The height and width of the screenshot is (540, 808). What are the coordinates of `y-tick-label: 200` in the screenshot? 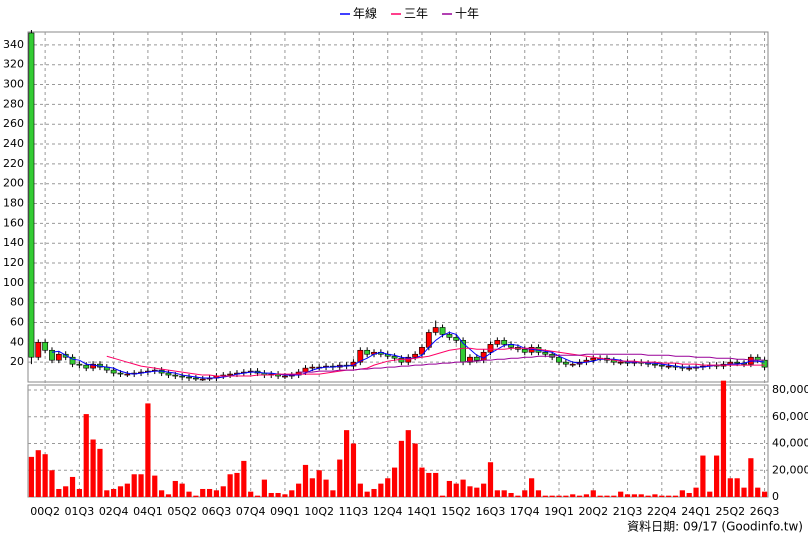 It's located at (13, 183).